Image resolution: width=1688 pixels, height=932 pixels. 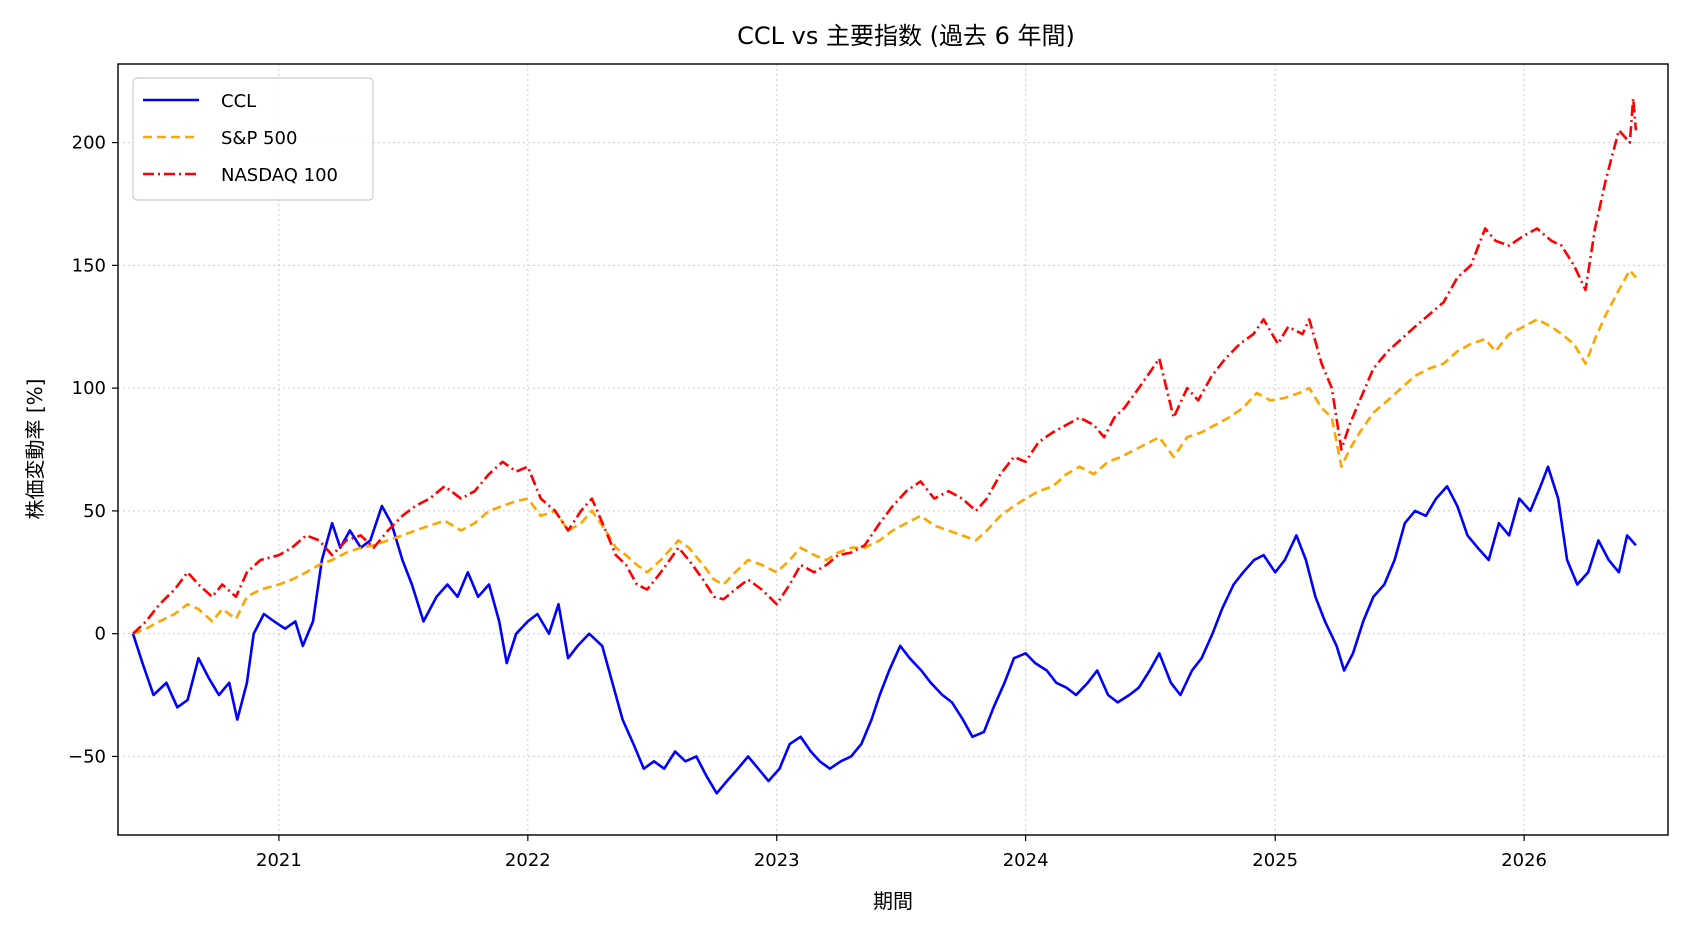 What do you see at coordinates (238, 101) in the screenshot?
I see `legend-label-1: CCL` at bounding box center [238, 101].